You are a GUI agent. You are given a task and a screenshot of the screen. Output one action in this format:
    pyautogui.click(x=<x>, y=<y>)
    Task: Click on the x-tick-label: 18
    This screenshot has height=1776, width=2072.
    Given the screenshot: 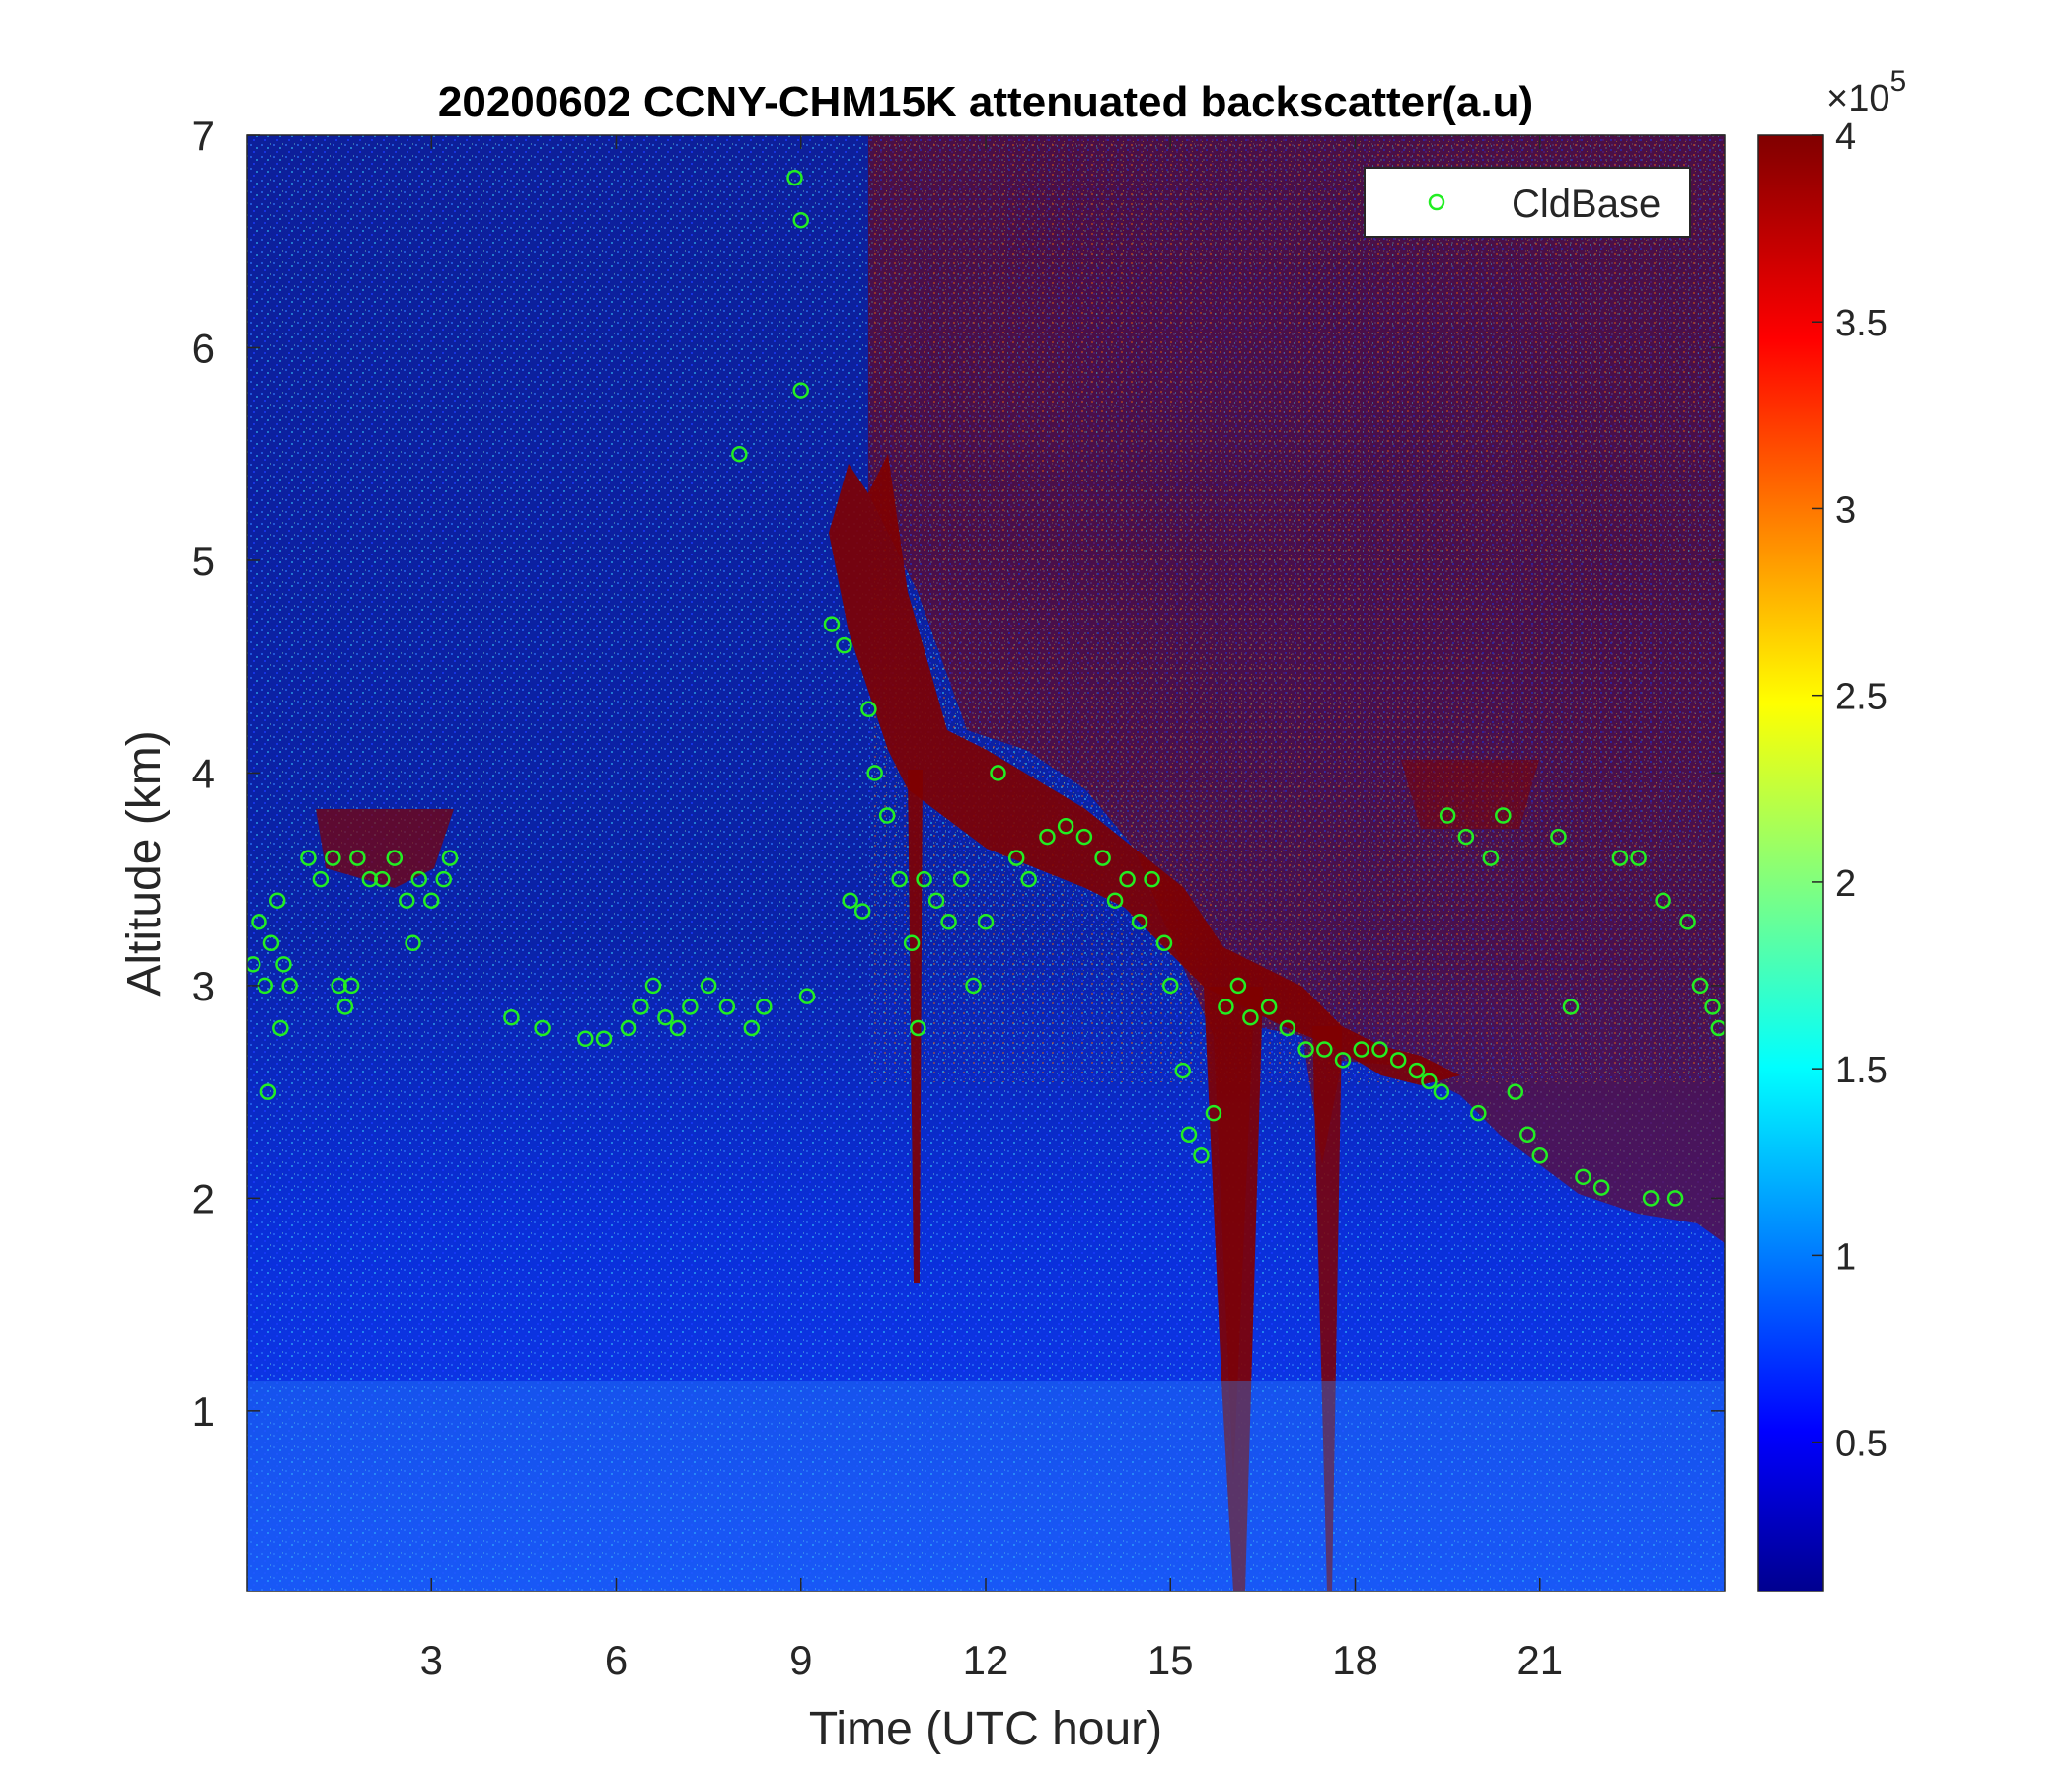 What is the action you would take?
    pyautogui.click(x=1355, y=1660)
    